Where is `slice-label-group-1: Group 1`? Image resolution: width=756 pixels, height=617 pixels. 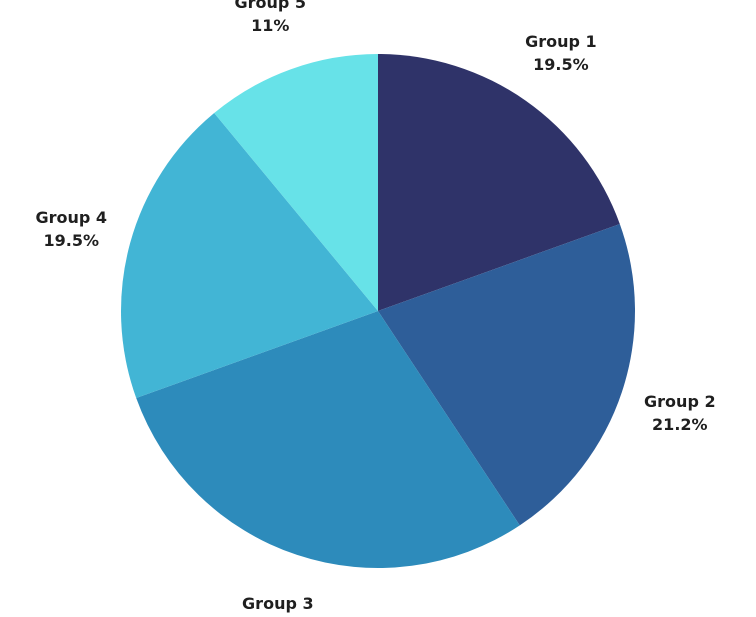
slice-label-group-1: Group 1 is located at coordinates (561, 41).